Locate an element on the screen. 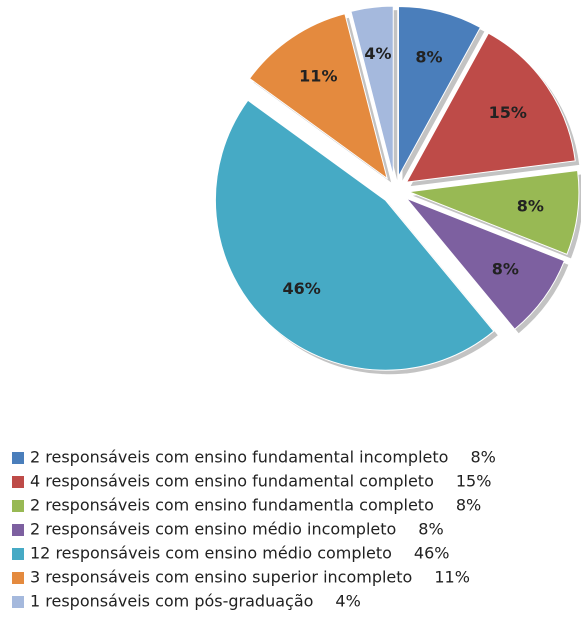 The height and width of the screenshot is (621, 581). slice-label: 46% is located at coordinates (301, 288).